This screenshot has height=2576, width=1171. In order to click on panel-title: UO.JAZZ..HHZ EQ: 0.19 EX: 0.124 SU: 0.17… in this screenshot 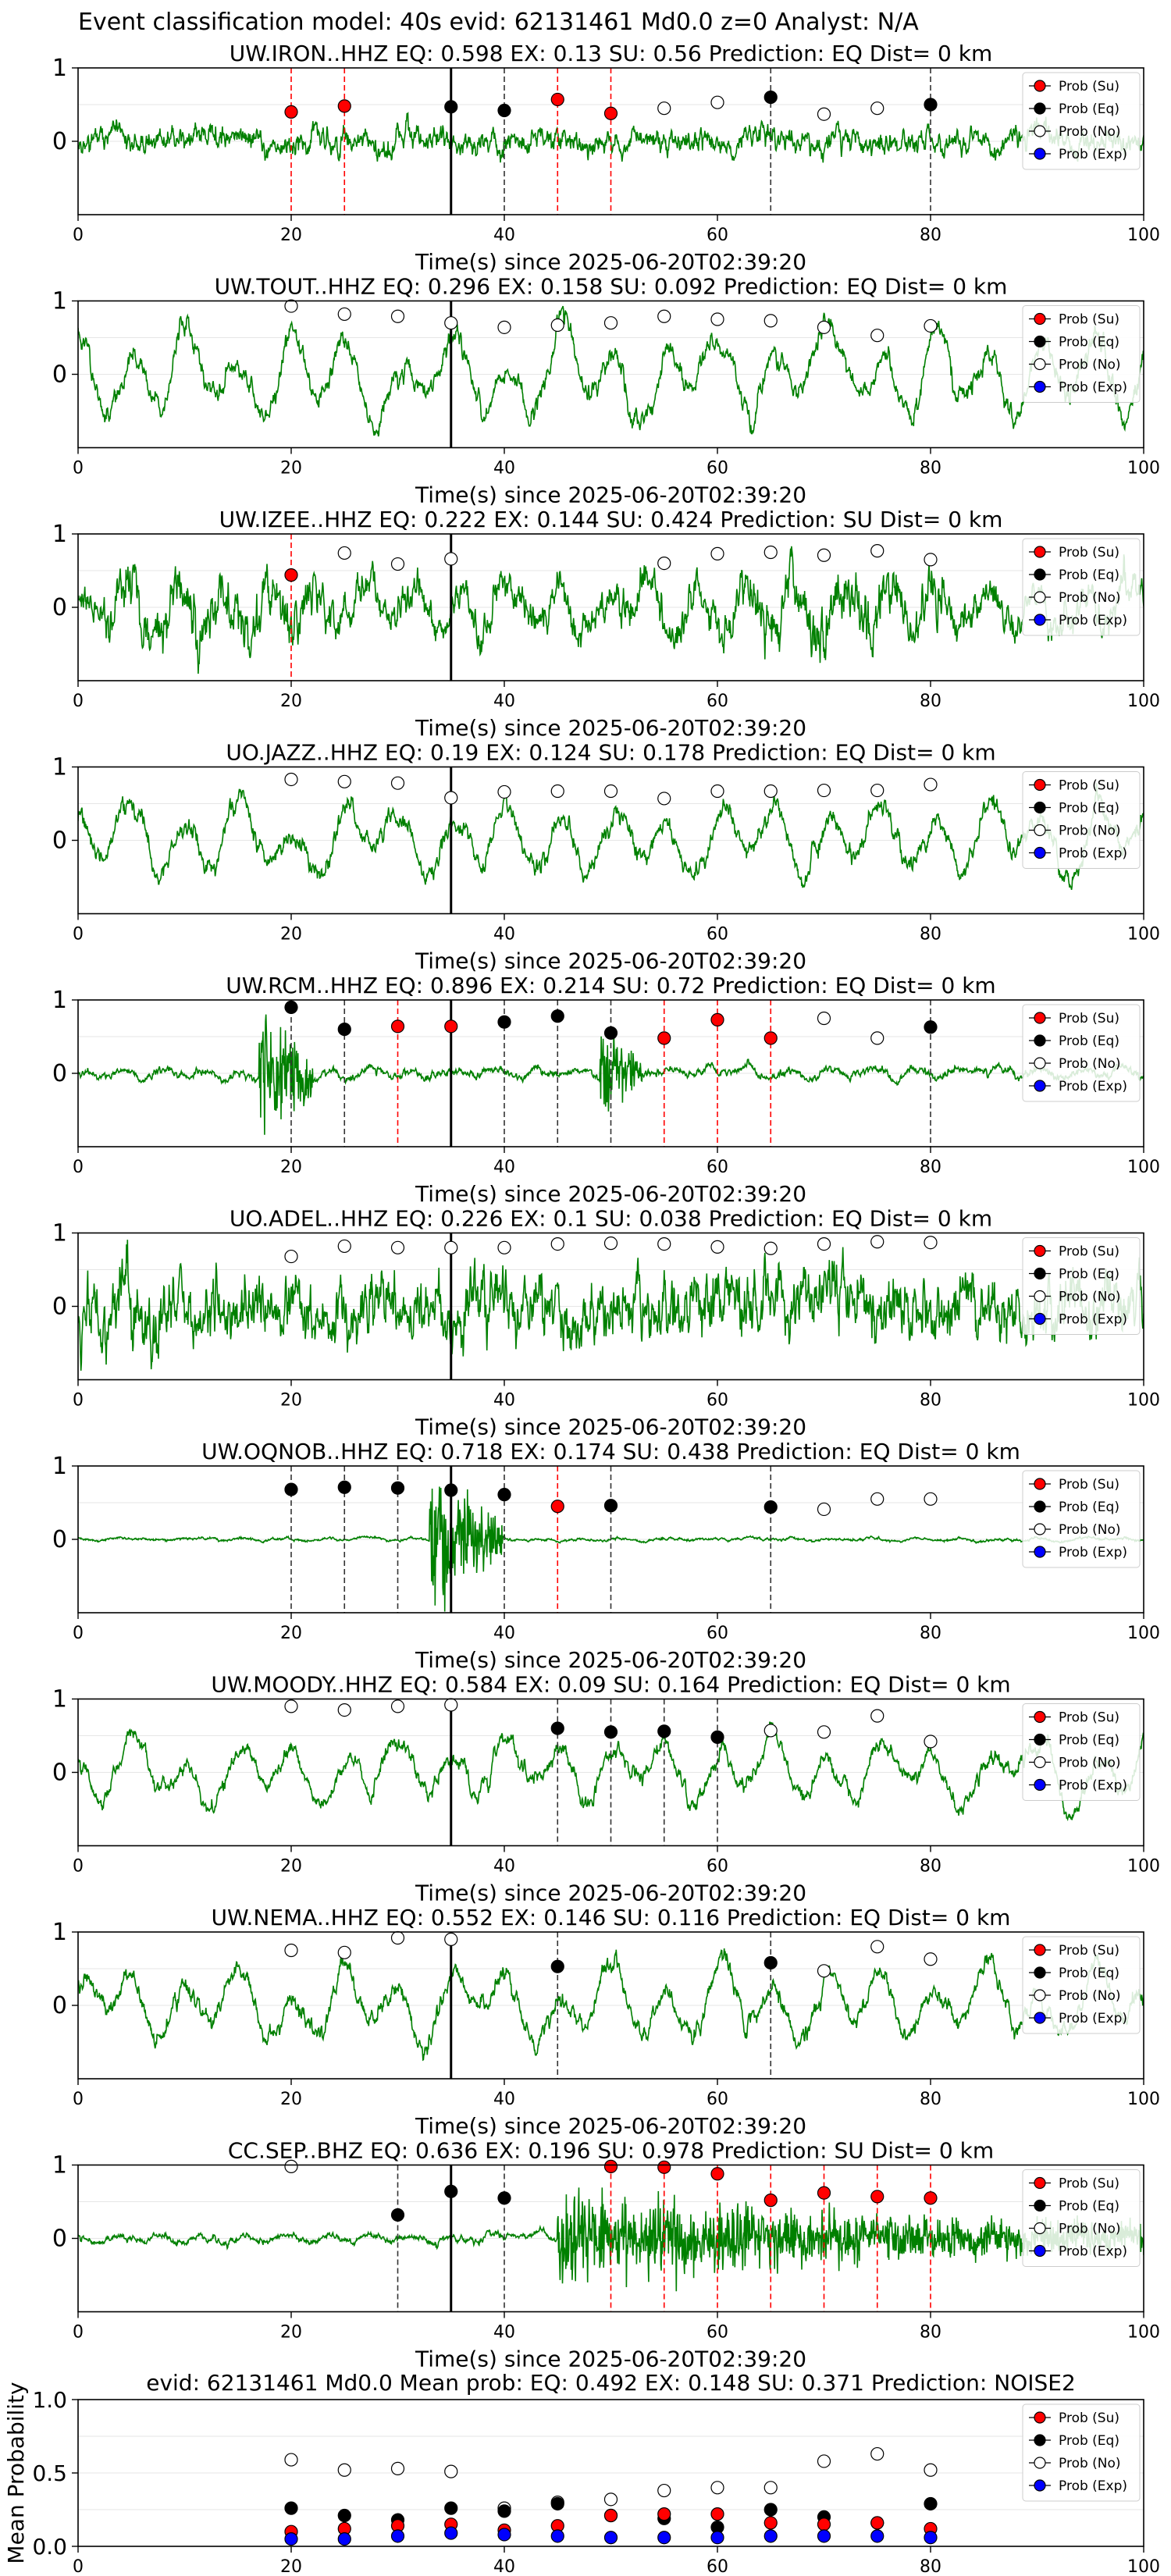, I will do `click(610, 753)`.